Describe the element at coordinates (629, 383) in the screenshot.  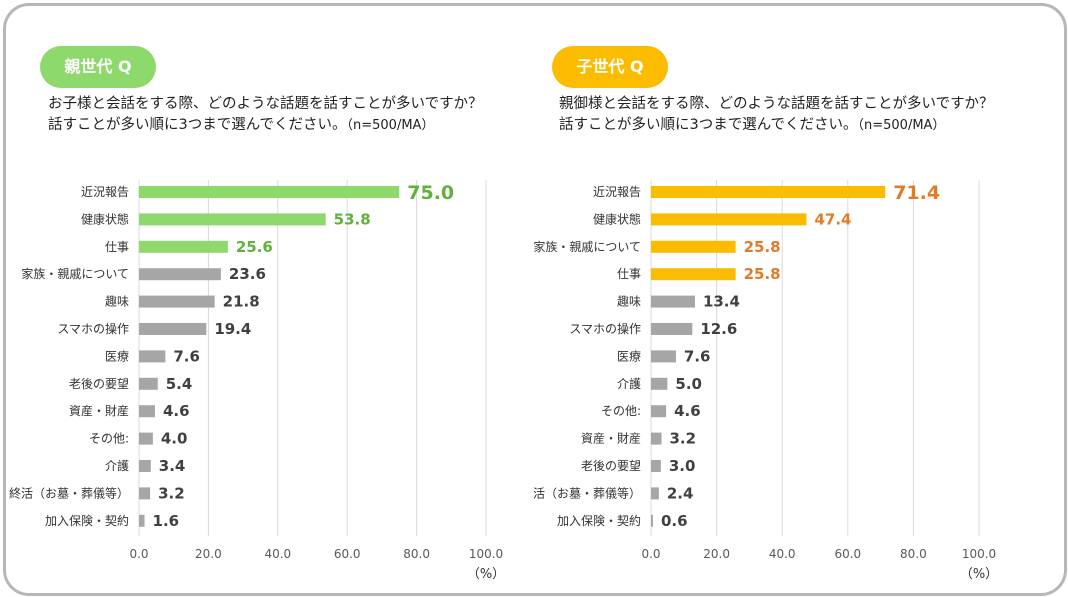
I see `child-category-label: 介護` at that location.